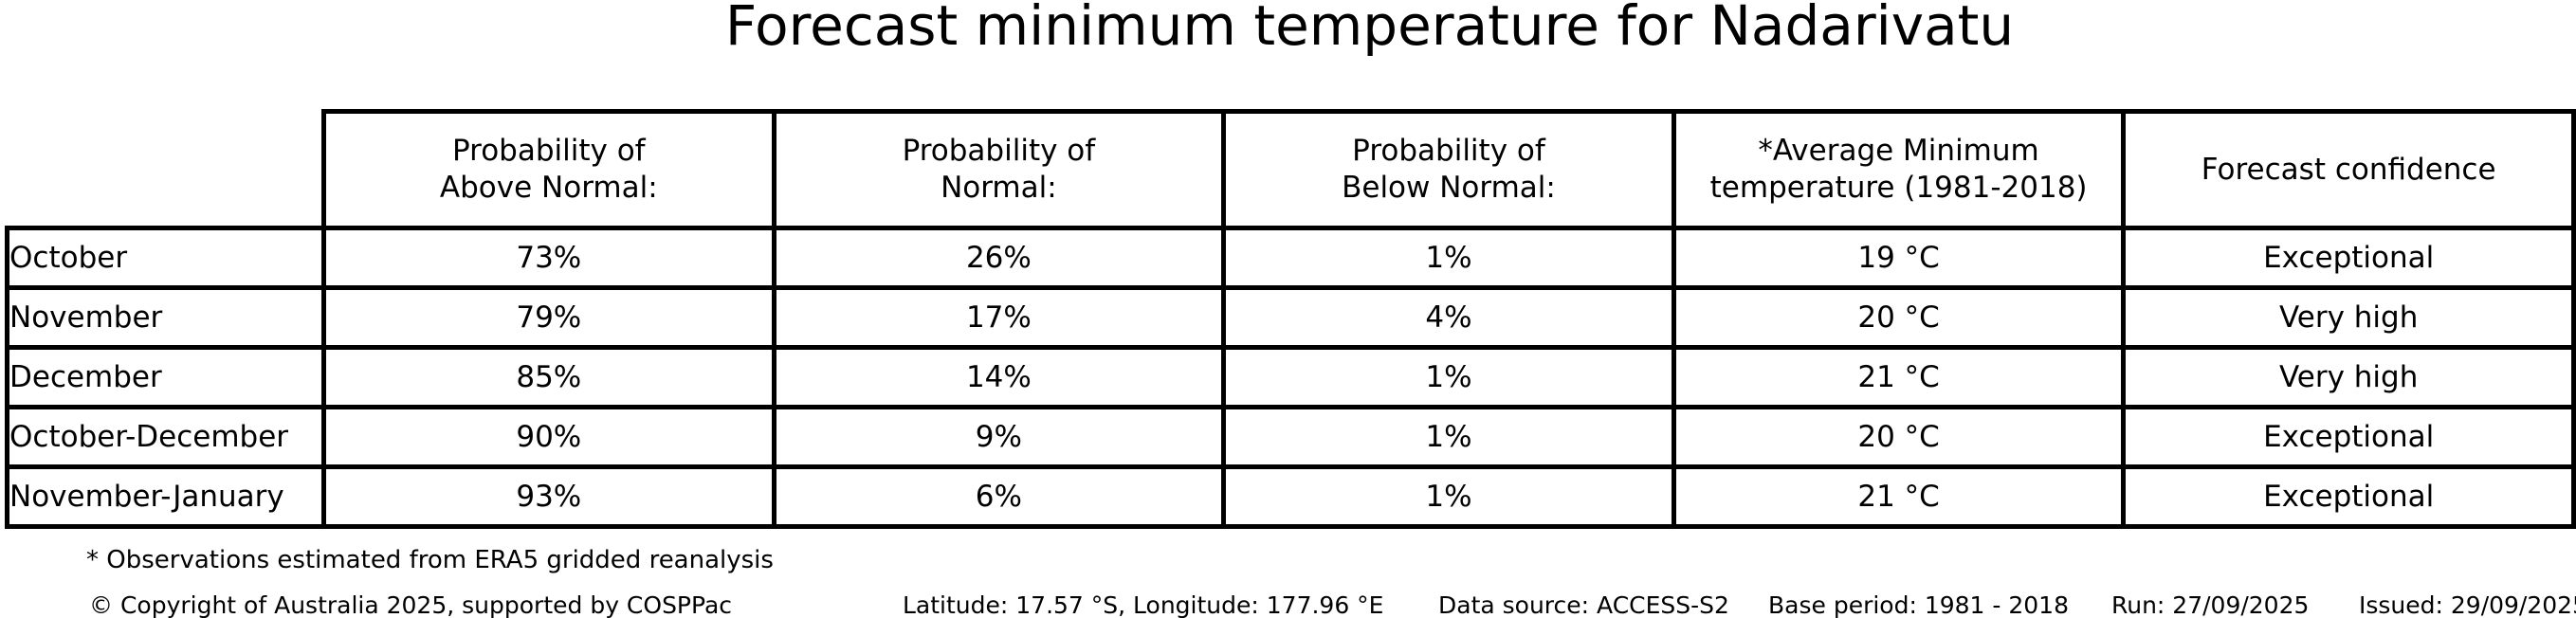 The image size is (2576, 618). Describe the element at coordinates (165, 317) in the screenshot. I see `row-label: November` at that location.